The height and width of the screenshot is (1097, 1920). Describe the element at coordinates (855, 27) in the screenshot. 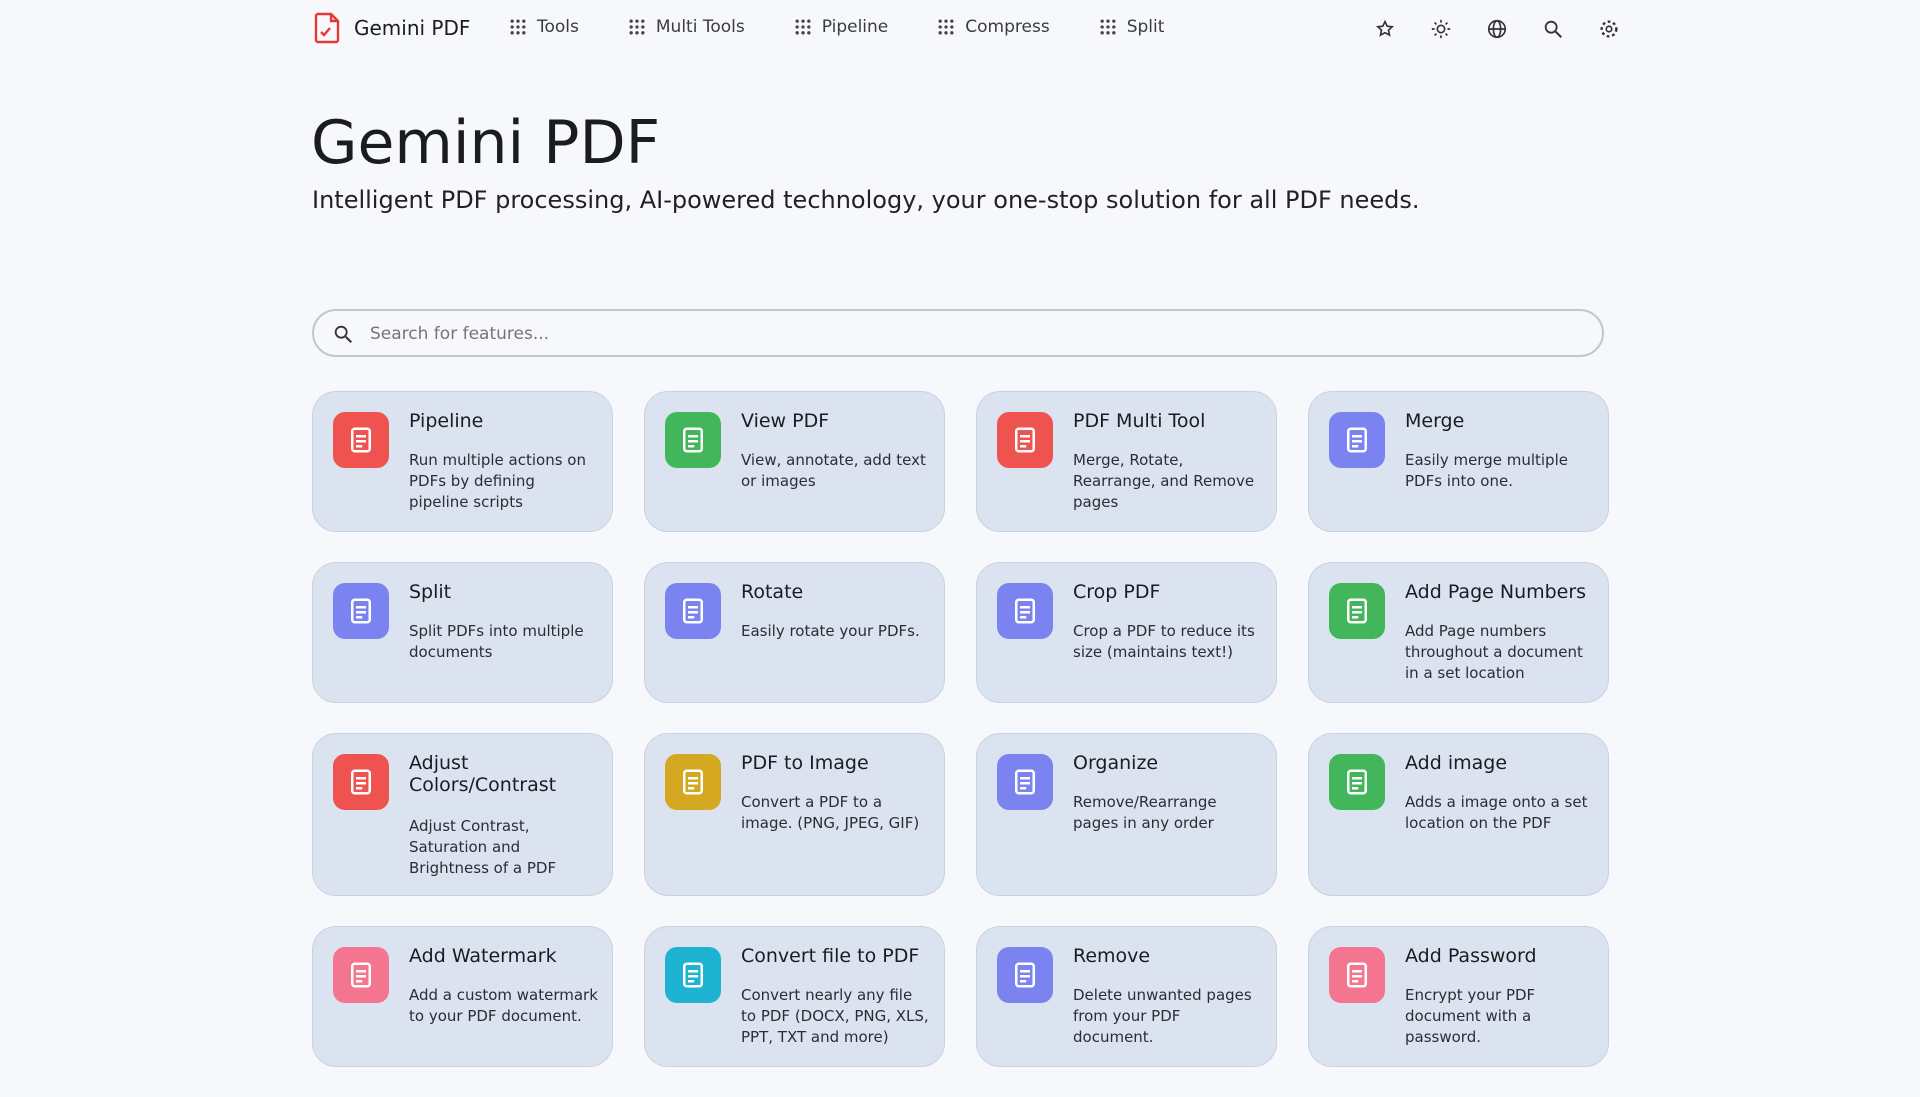

I see `nav-label: Pipeline` at that location.